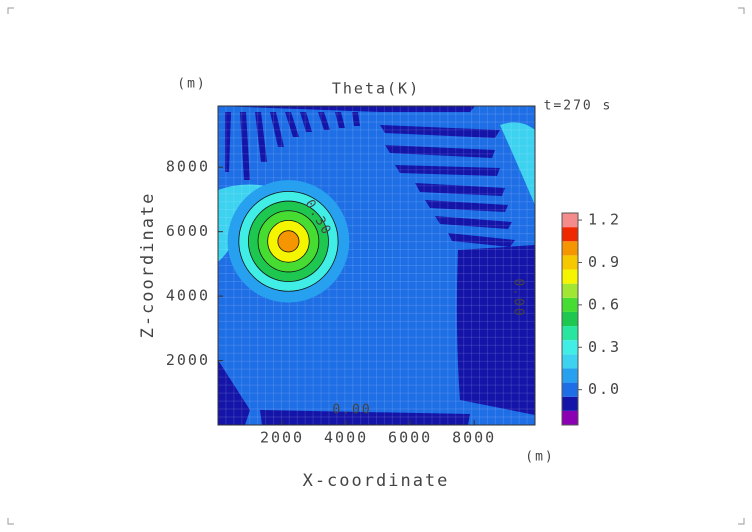 This screenshot has height=532, width=752. I want to click on x-tick-label: 4000, so click(346, 438).